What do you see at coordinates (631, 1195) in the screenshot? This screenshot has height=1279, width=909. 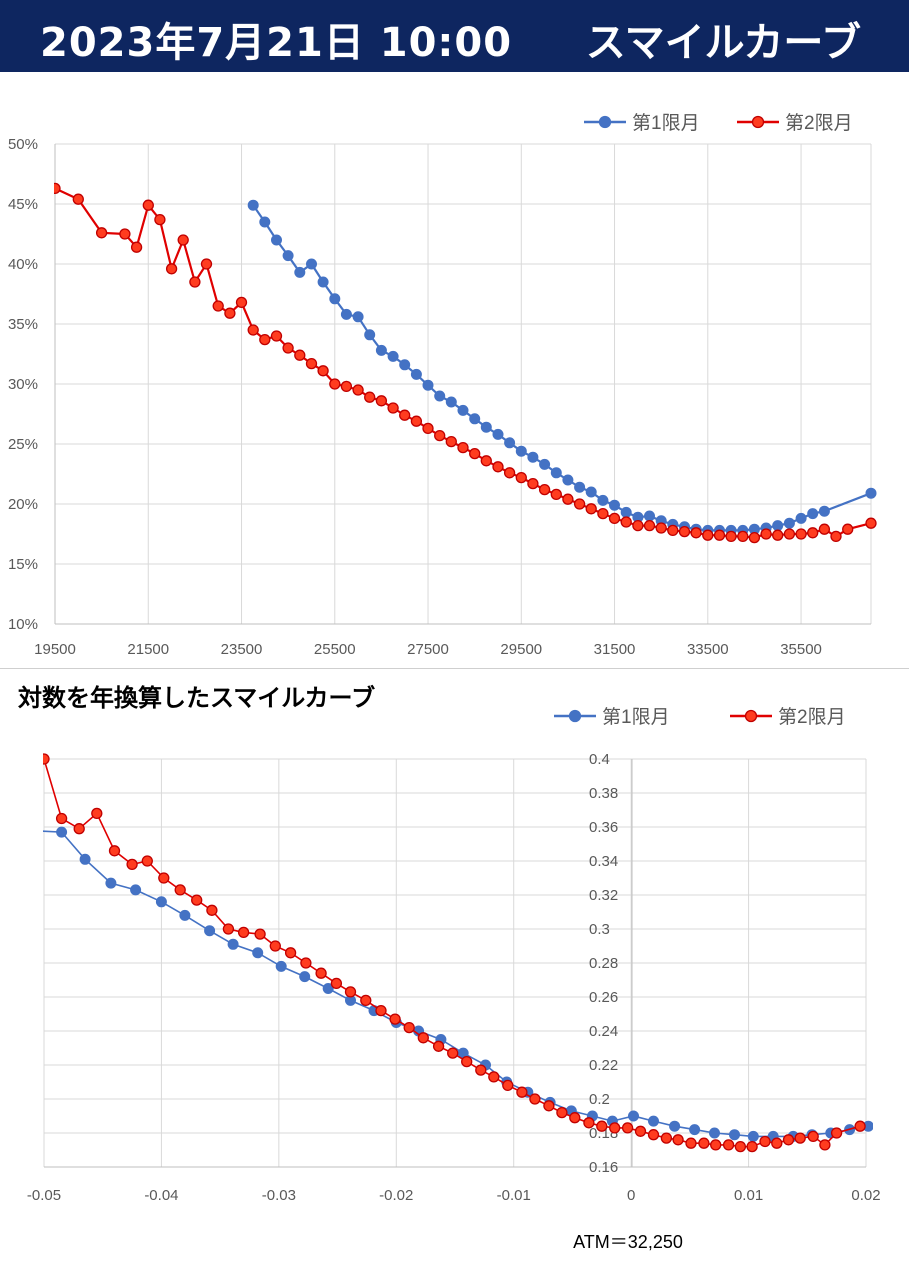 I see `x-tick-label: 0` at bounding box center [631, 1195].